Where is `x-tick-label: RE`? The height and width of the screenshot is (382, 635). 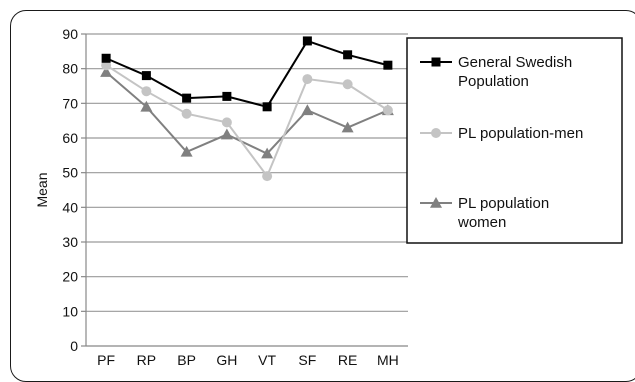 x-tick-label: RE is located at coordinates (347, 359).